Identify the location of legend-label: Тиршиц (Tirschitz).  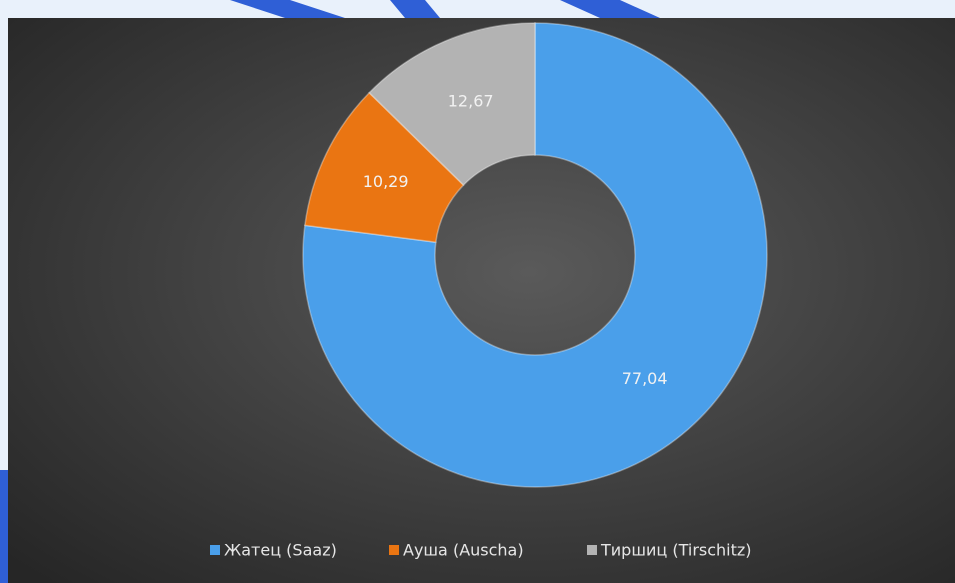
(676, 550).